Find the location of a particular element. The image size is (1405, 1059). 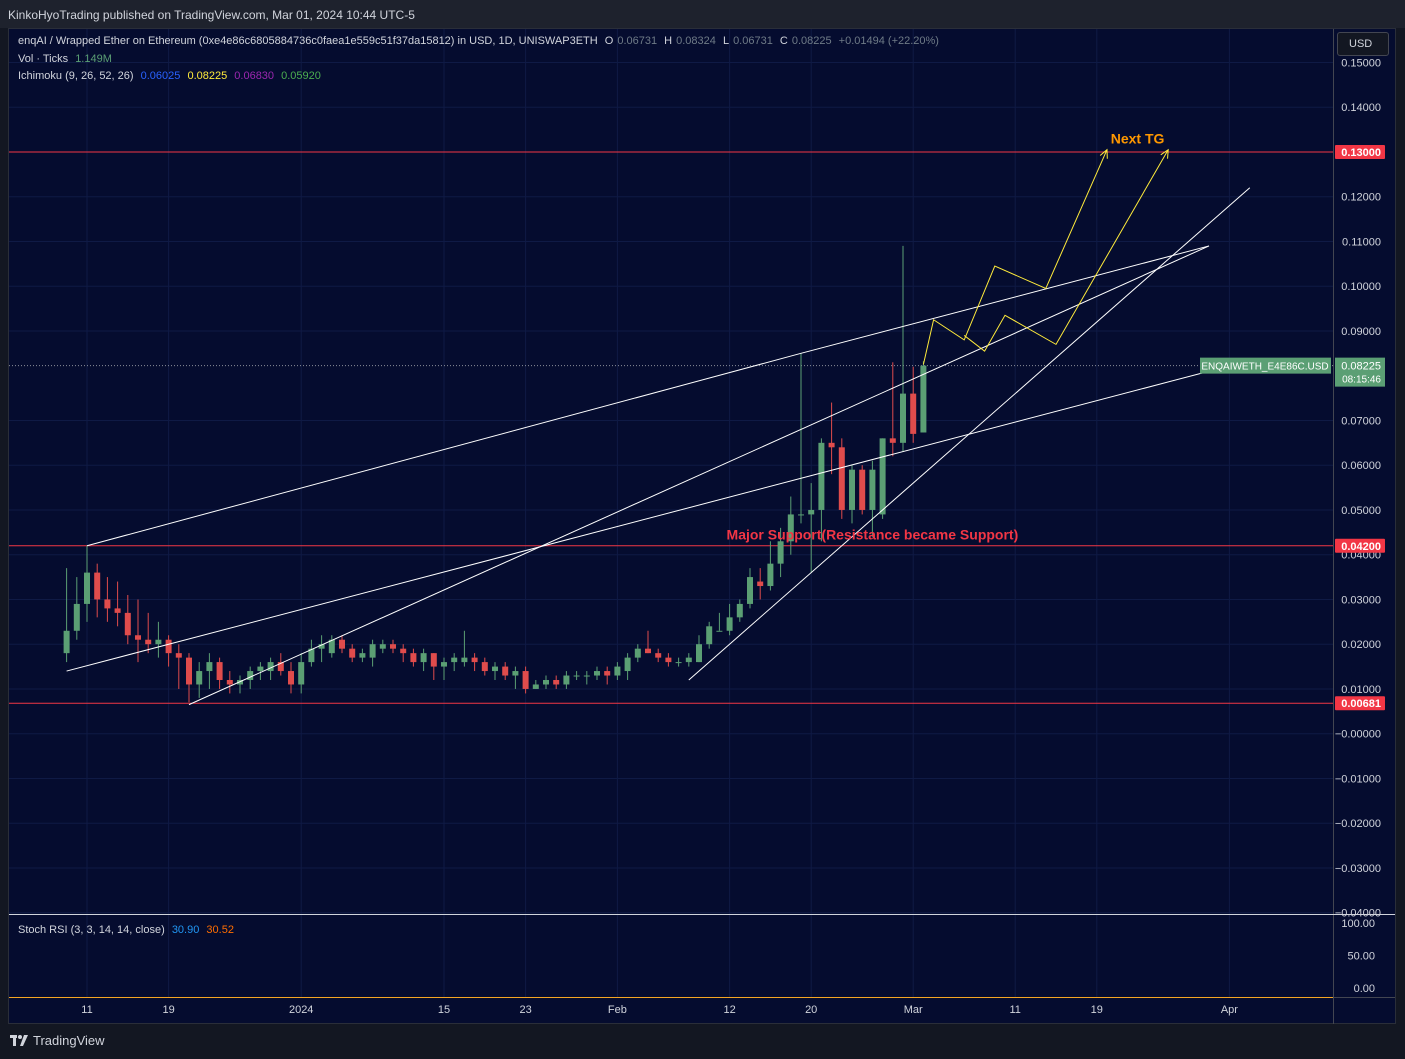

tradingview-brand: TradingView is located at coordinates (69, 1040).